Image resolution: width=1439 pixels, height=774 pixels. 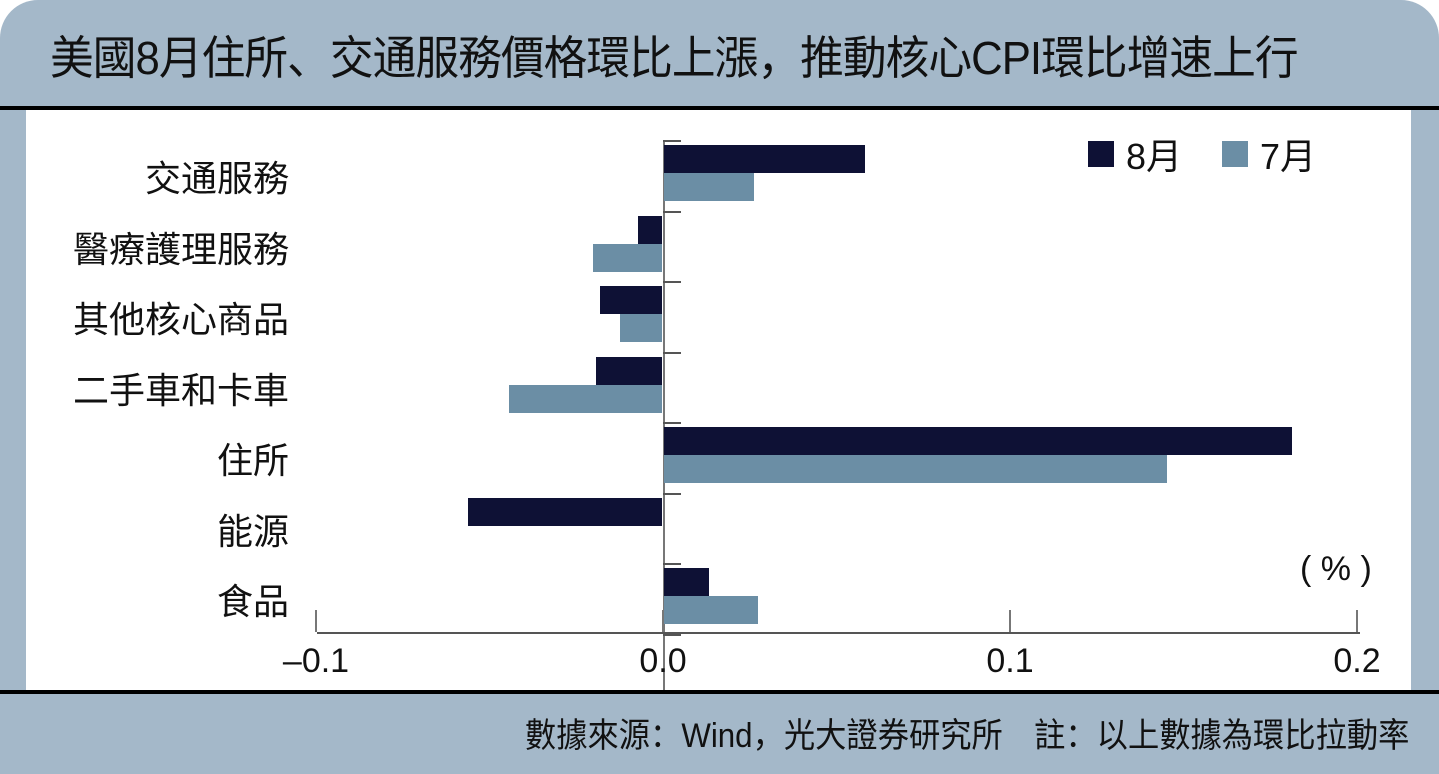 I want to click on bottom-divider, so click(x=719, y=692).